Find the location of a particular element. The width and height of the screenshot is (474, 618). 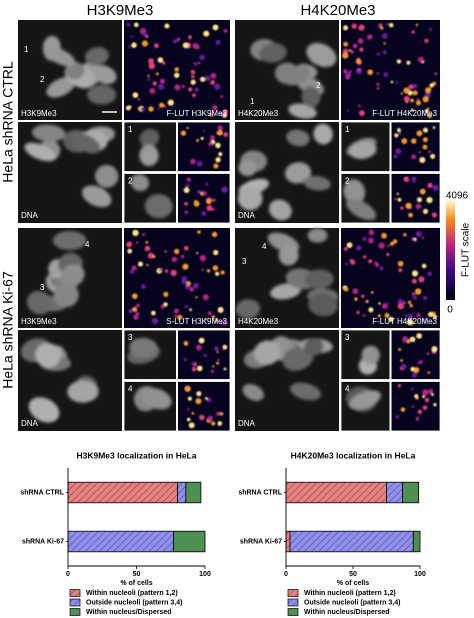

chart-title: H4K20Me3 localization in HeLa is located at coordinates (353, 455).